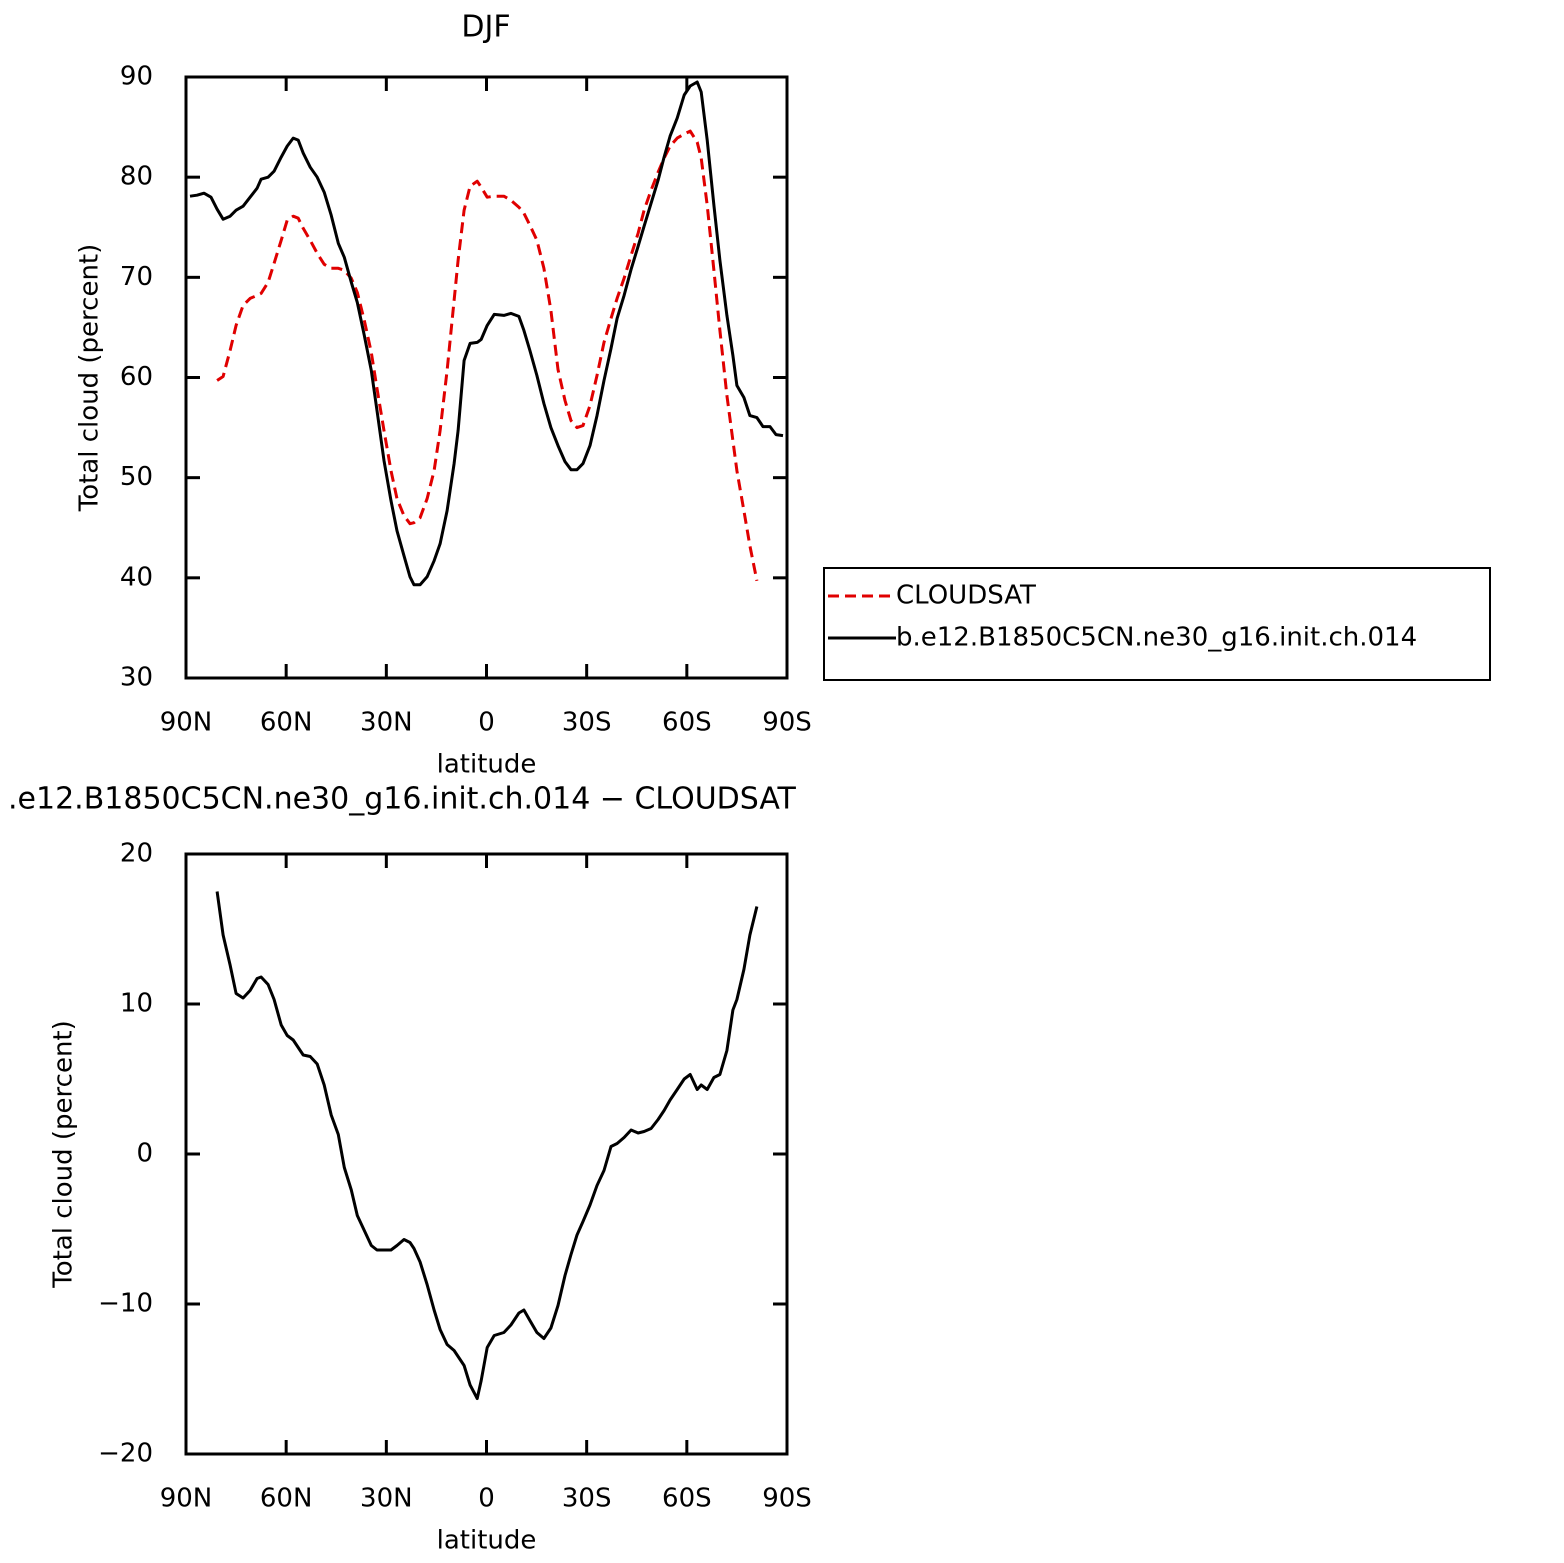  Describe the element at coordinates (136, 377) in the screenshot. I see `y-tick-label: 60` at that location.